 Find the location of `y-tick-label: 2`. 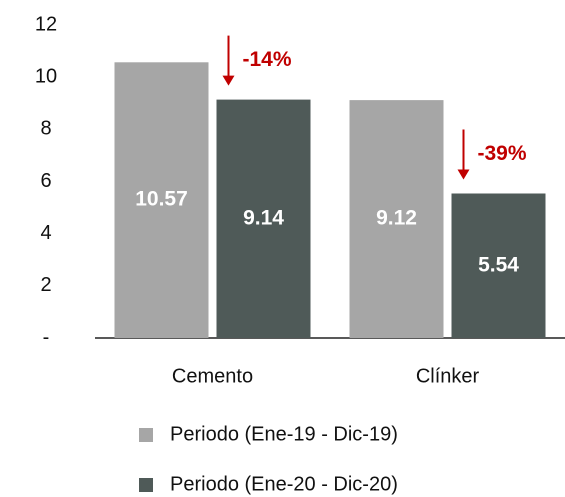

y-tick-label: 2 is located at coordinates (45, 285).